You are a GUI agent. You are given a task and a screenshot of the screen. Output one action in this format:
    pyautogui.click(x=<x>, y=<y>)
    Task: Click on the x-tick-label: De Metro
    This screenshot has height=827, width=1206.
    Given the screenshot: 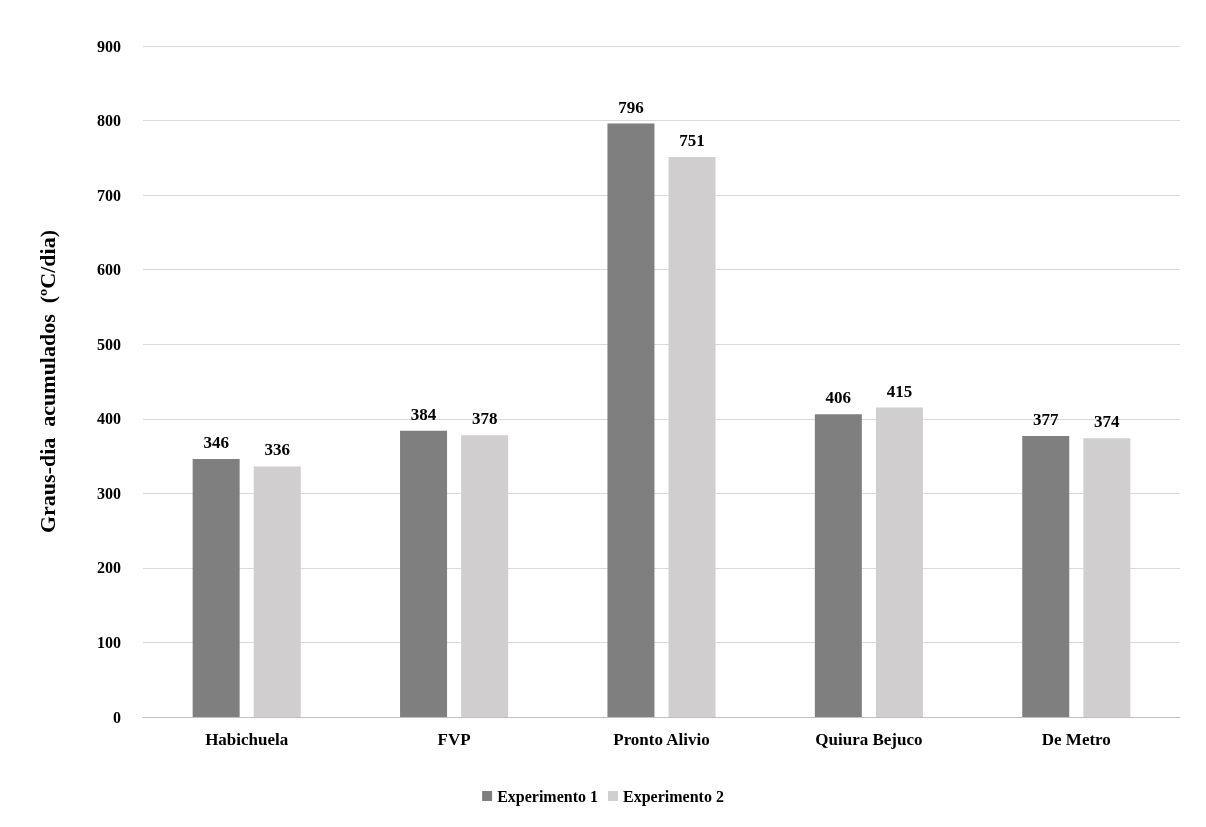 What is the action you would take?
    pyautogui.click(x=1076, y=739)
    